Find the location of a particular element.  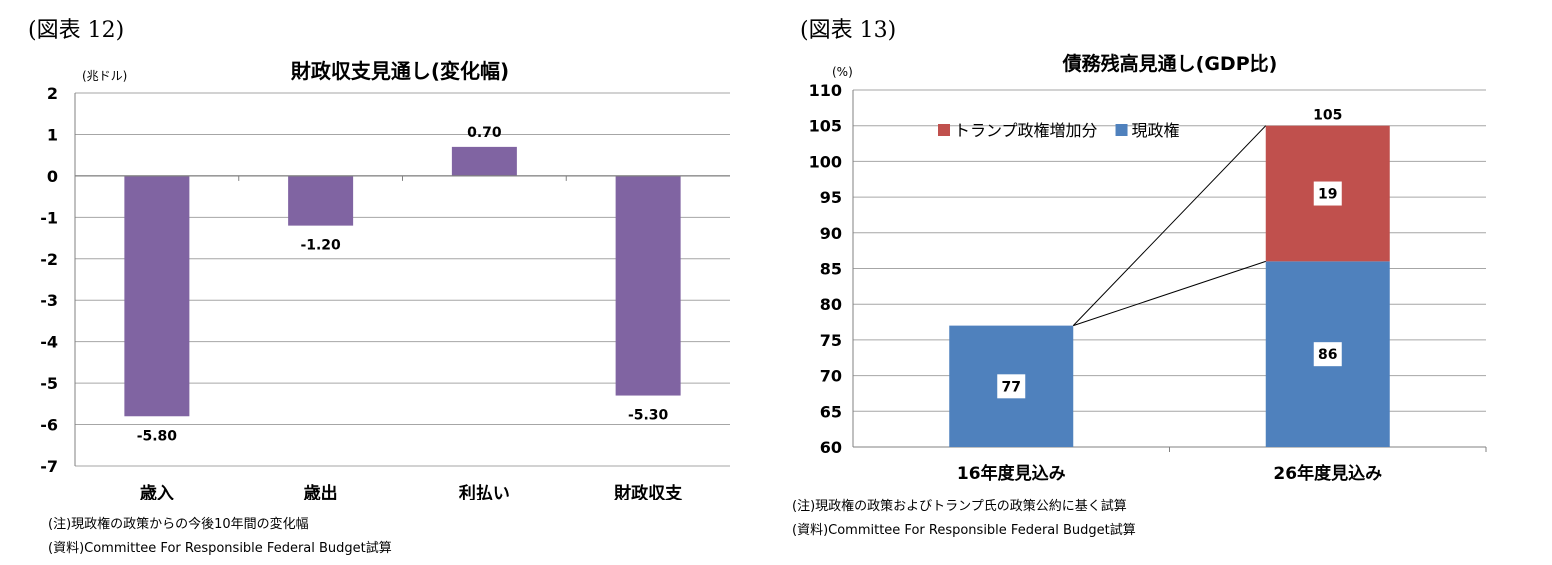

y-tick-label: -4 is located at coordinates (49, 342).